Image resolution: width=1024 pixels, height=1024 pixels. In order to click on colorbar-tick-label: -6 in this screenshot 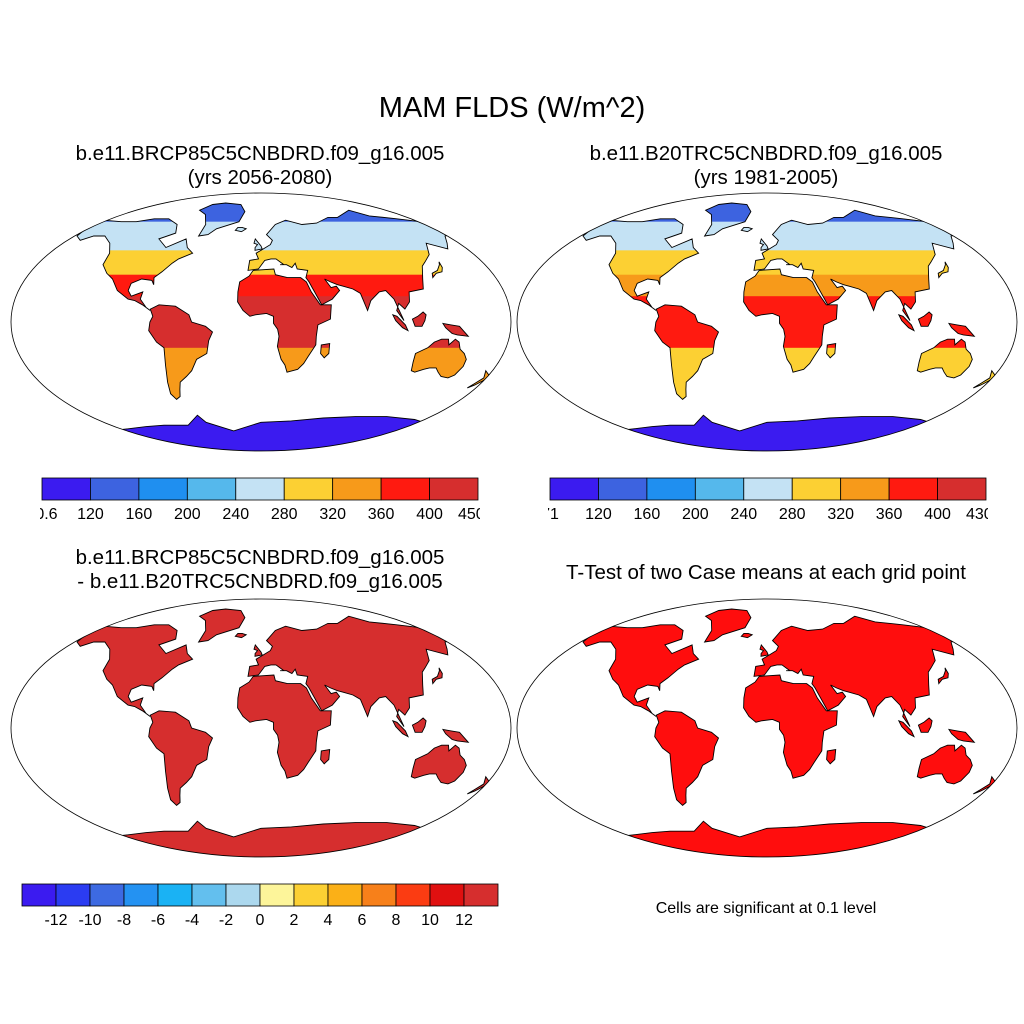, I will do `click(158, 920)`.